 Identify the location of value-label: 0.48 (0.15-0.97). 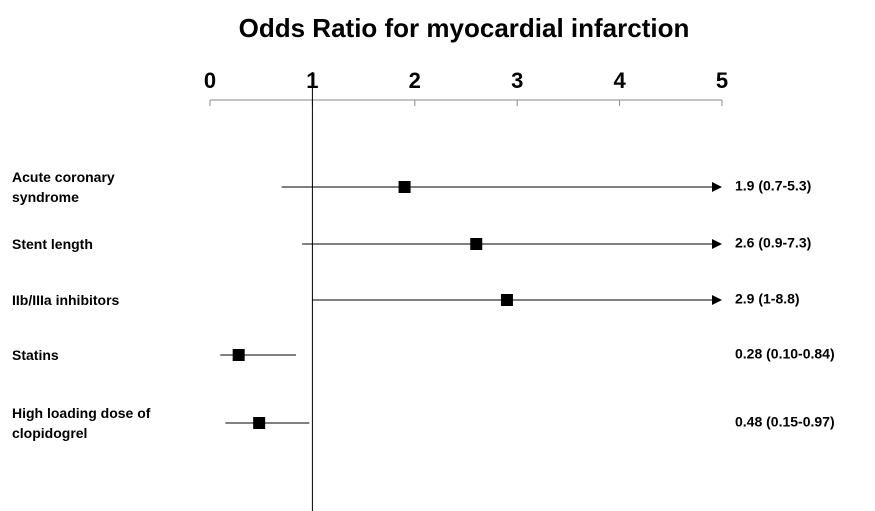
(785, 422).